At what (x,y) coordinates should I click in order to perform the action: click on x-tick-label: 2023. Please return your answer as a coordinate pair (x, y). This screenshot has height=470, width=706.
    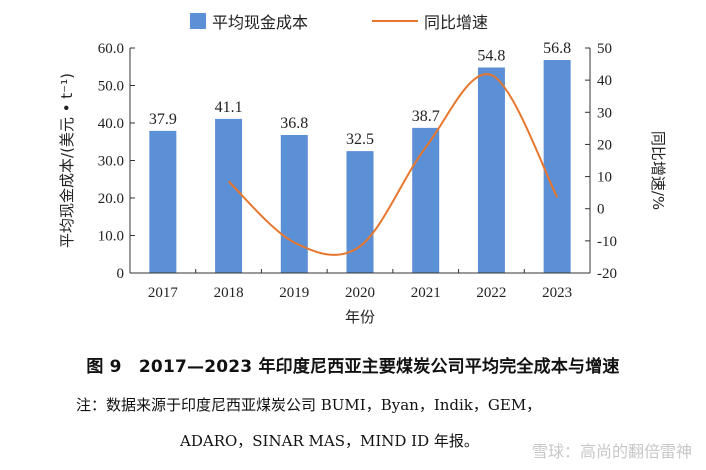
    Looking at the image, I should click on (557, 293).